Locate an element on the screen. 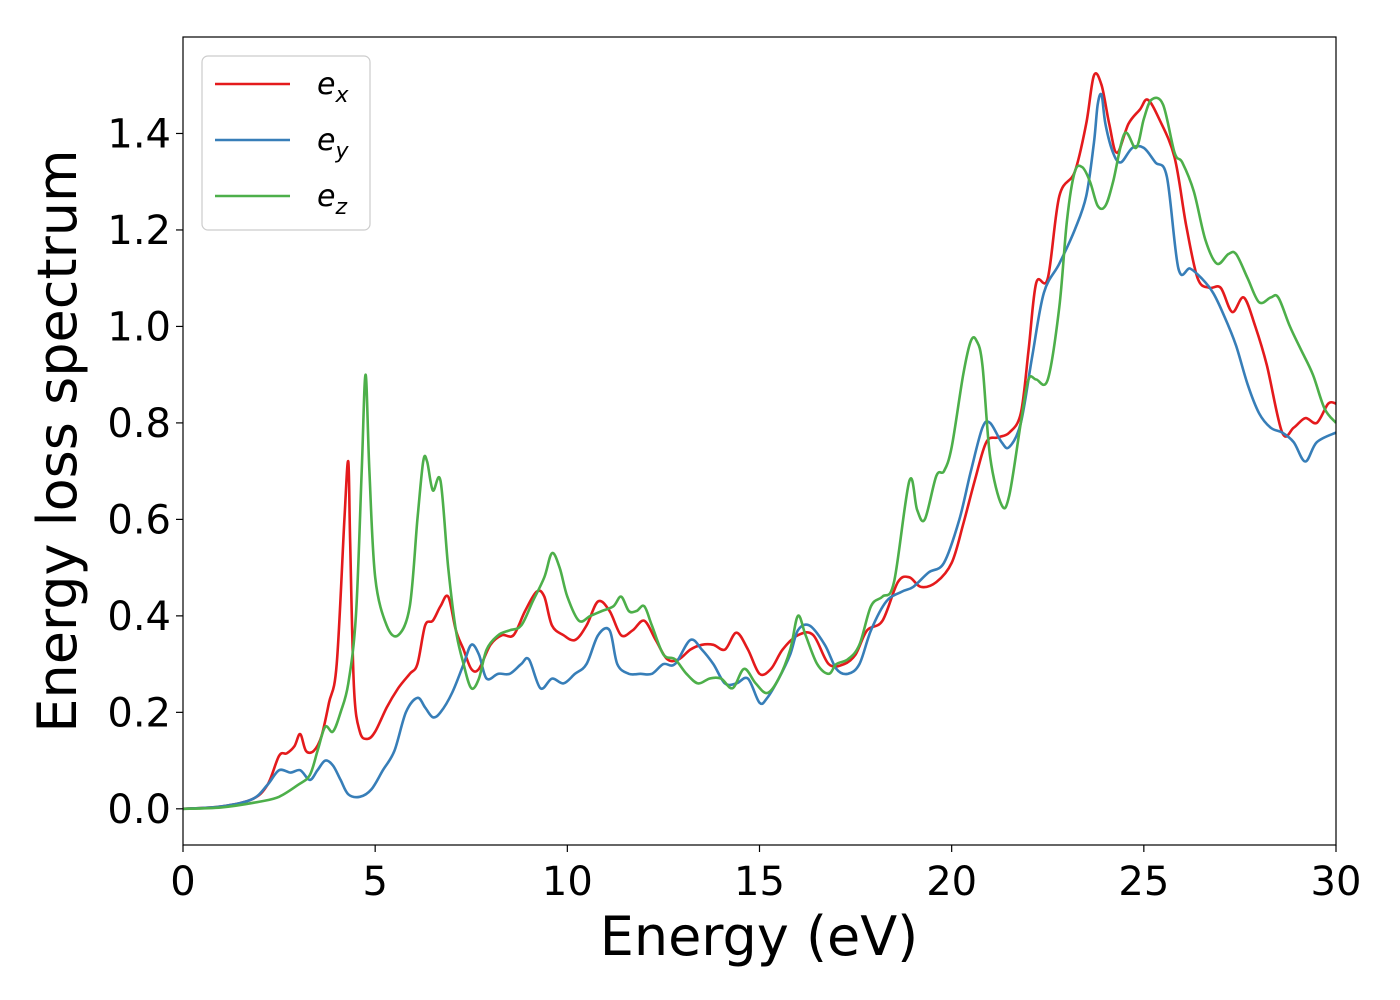  y-tick-label: 0.6 is located at coordinates (139, 520).